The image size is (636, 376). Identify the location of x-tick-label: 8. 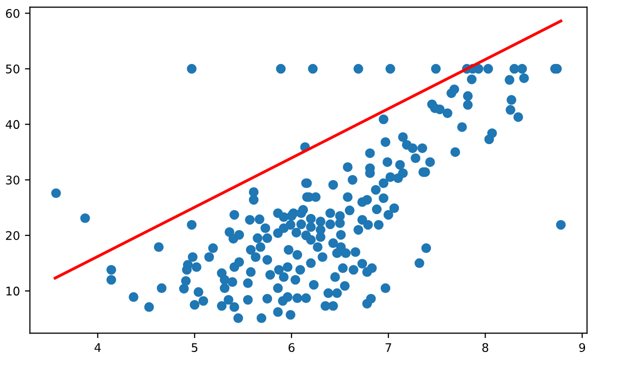
(485, 347).